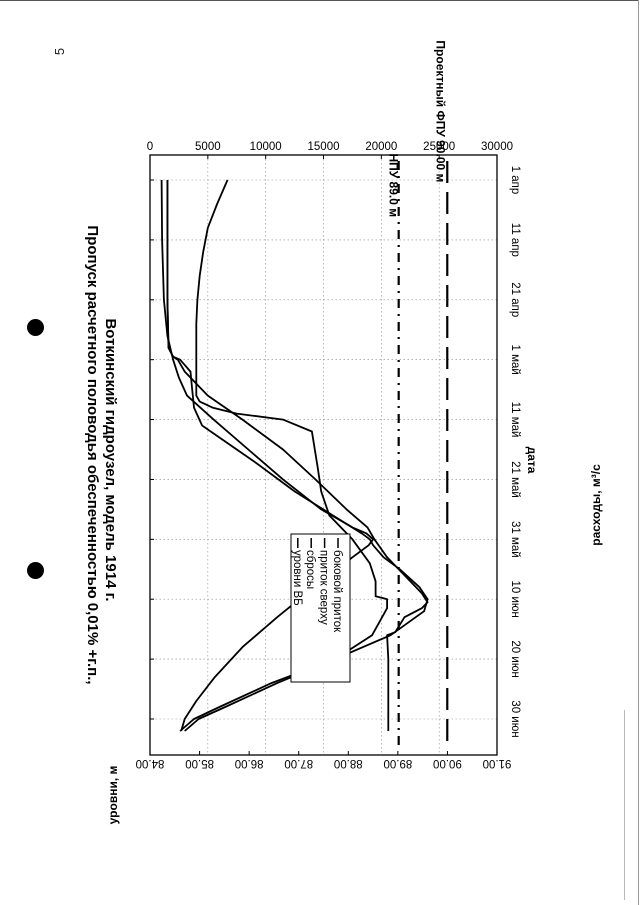  I want to click on y-tick-label: 15000, so click(324, 147).